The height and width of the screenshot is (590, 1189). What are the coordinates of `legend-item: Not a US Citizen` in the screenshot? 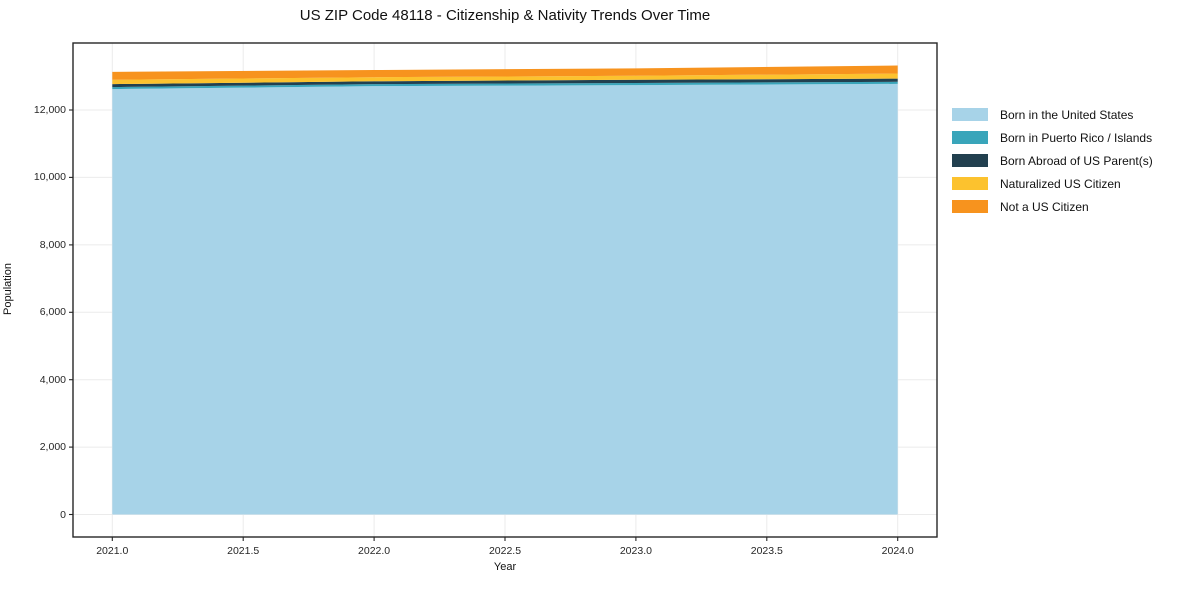 It's located at (1052, 206).